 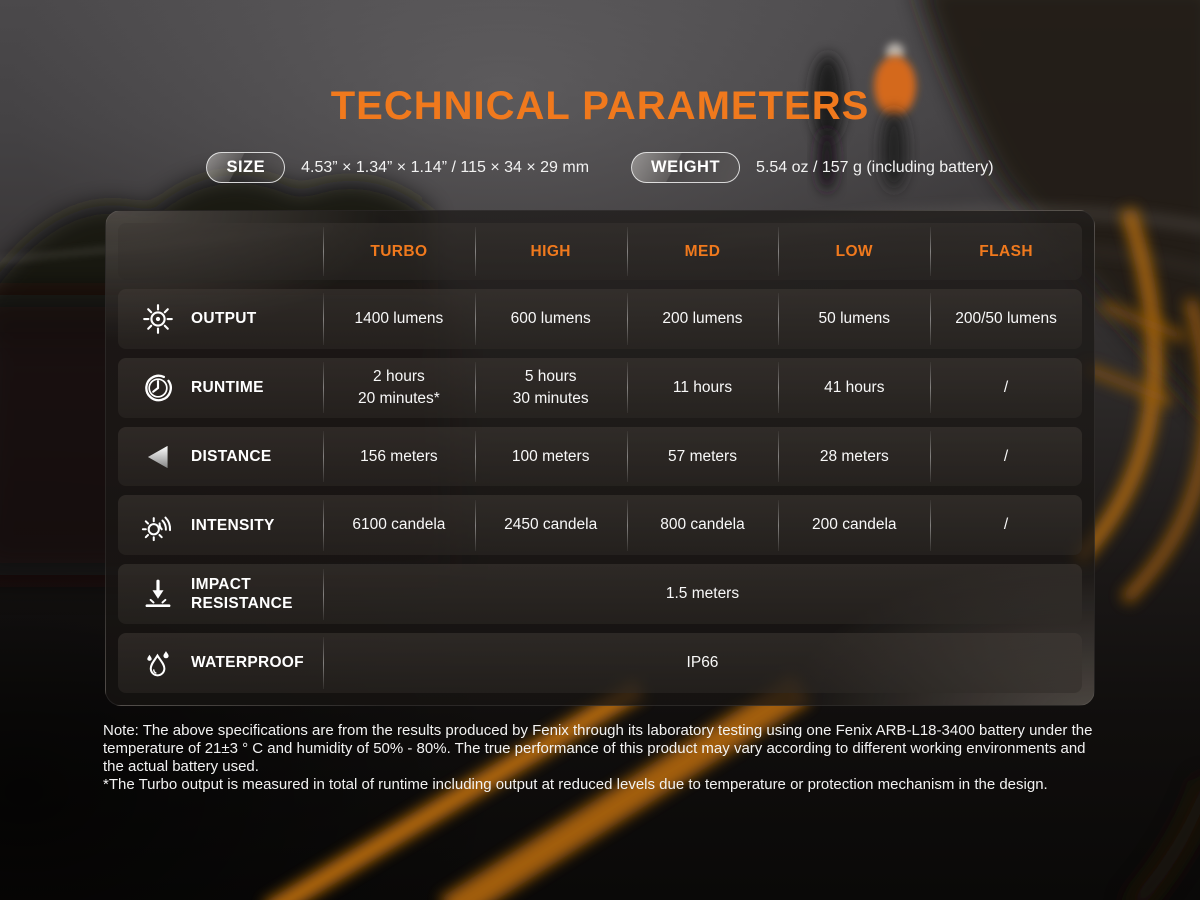 I want to click on cell-runtime-low: 41 hours, so click(x=854, y=388).